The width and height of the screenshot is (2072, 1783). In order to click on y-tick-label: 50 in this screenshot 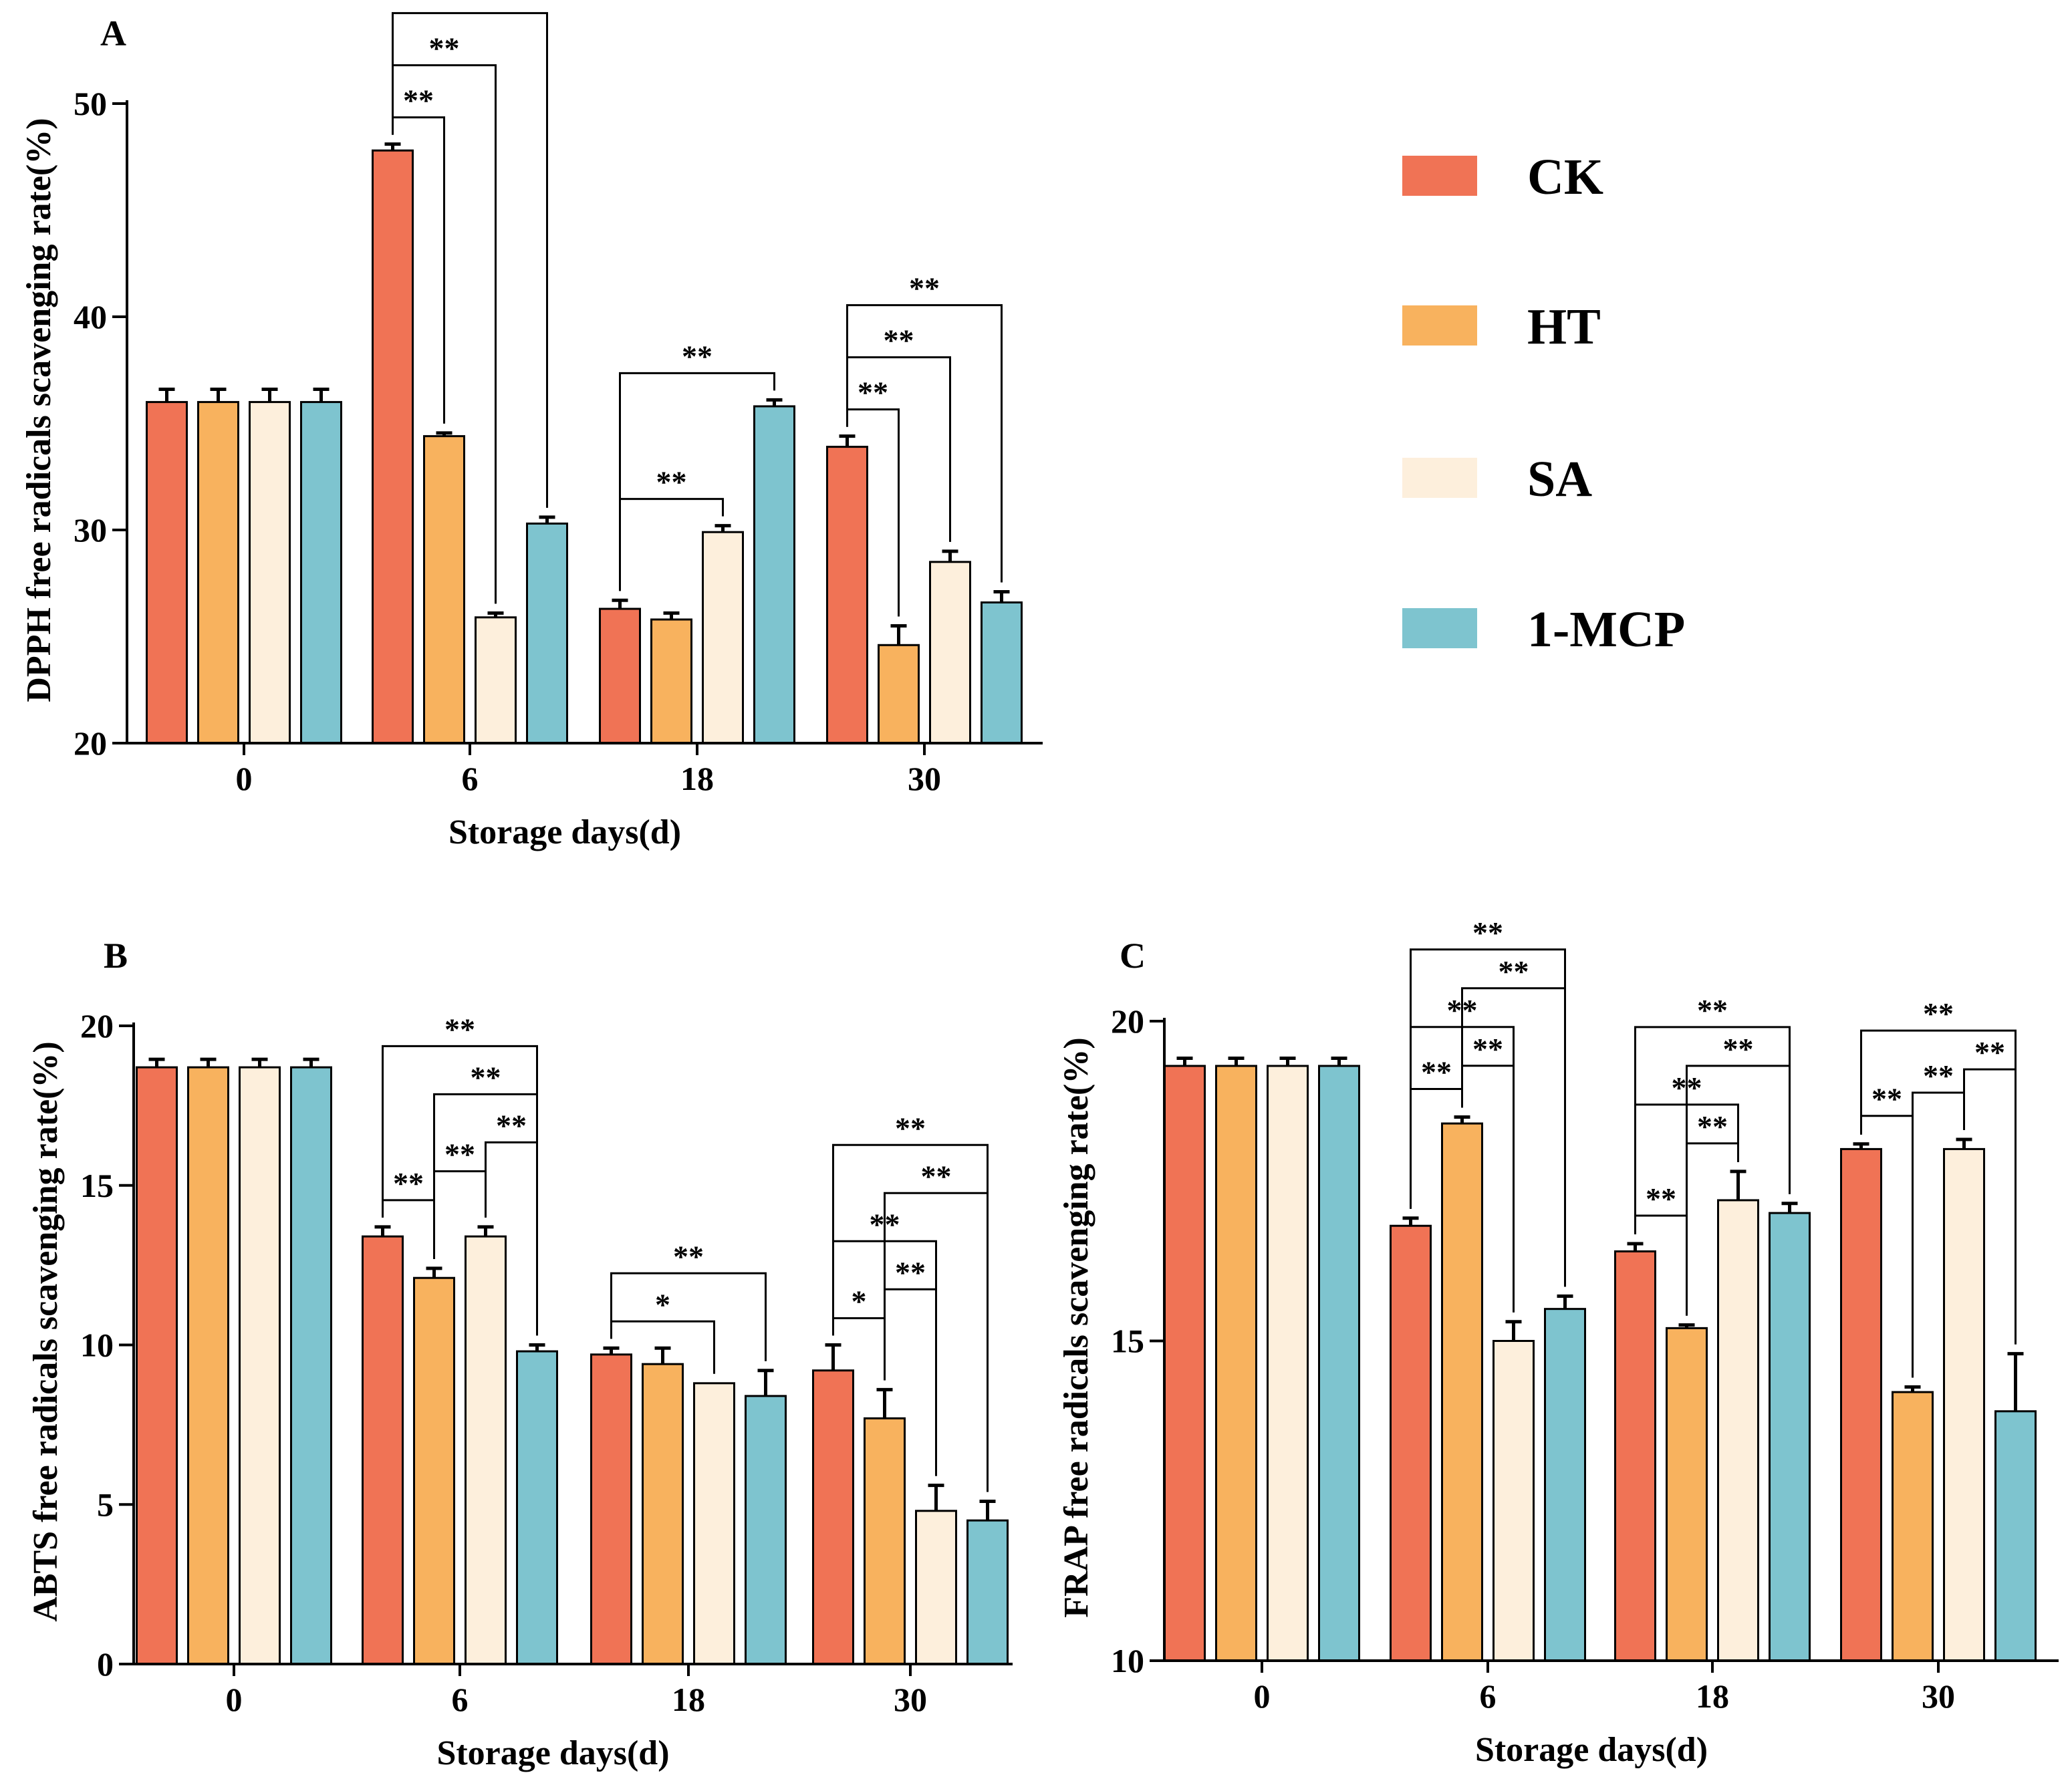, I will do `click(90, 103)`.